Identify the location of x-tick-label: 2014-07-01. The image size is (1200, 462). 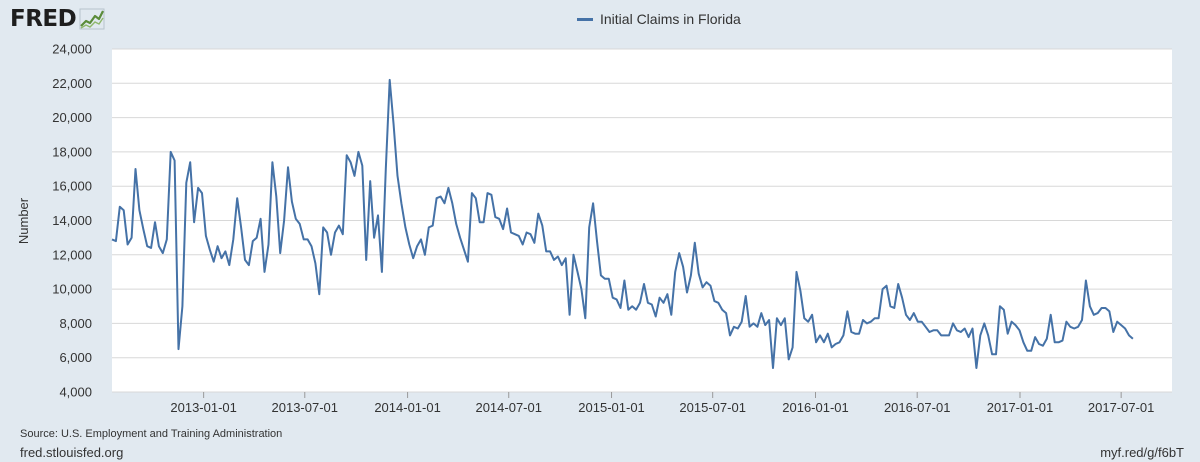
(508, 407).